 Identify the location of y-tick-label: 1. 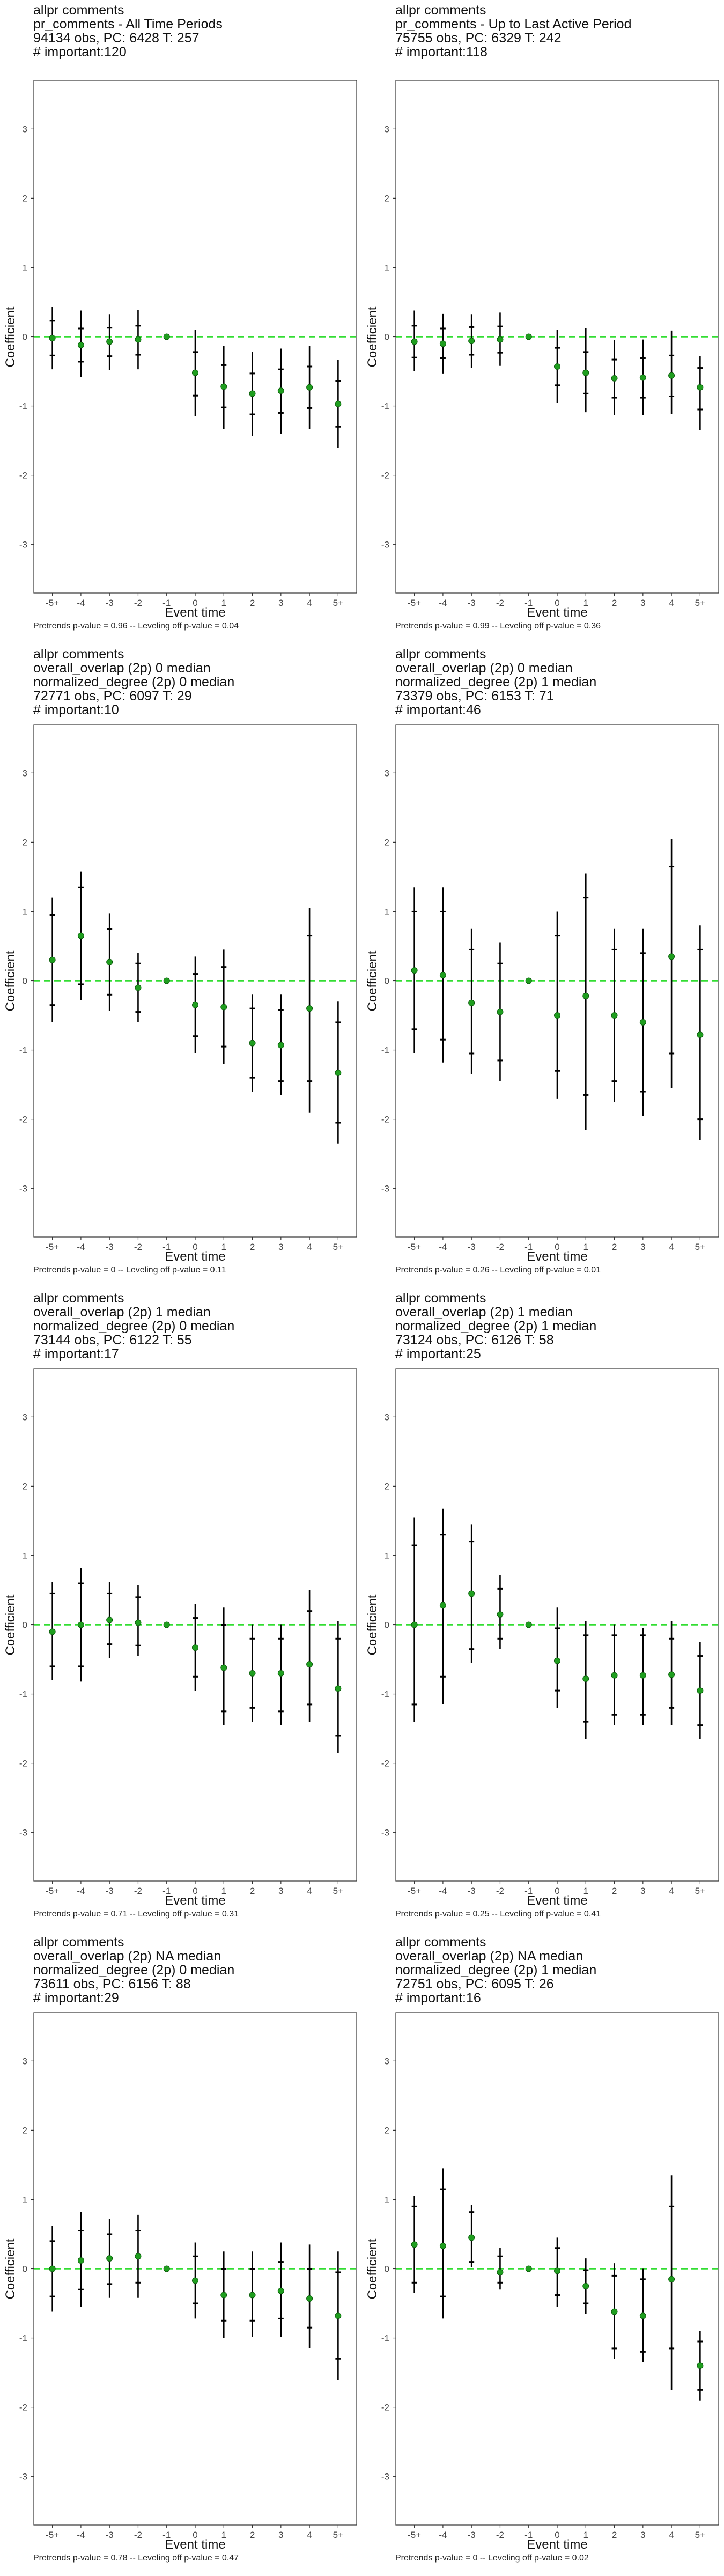
(387, 2199).